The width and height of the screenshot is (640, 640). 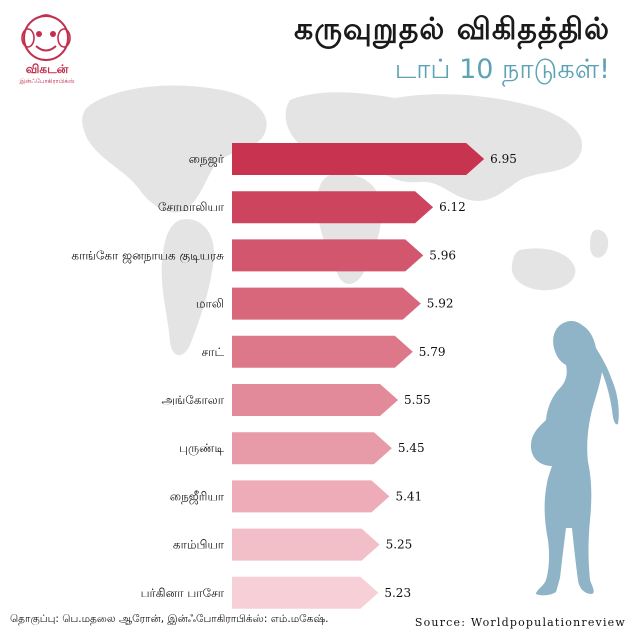 What do you see at coordinates (47, 81) in the screenshot?
I see `logo-tagline: இன்ஃபோகிராபிக்ஸ்` at bounding box center [47, 81].